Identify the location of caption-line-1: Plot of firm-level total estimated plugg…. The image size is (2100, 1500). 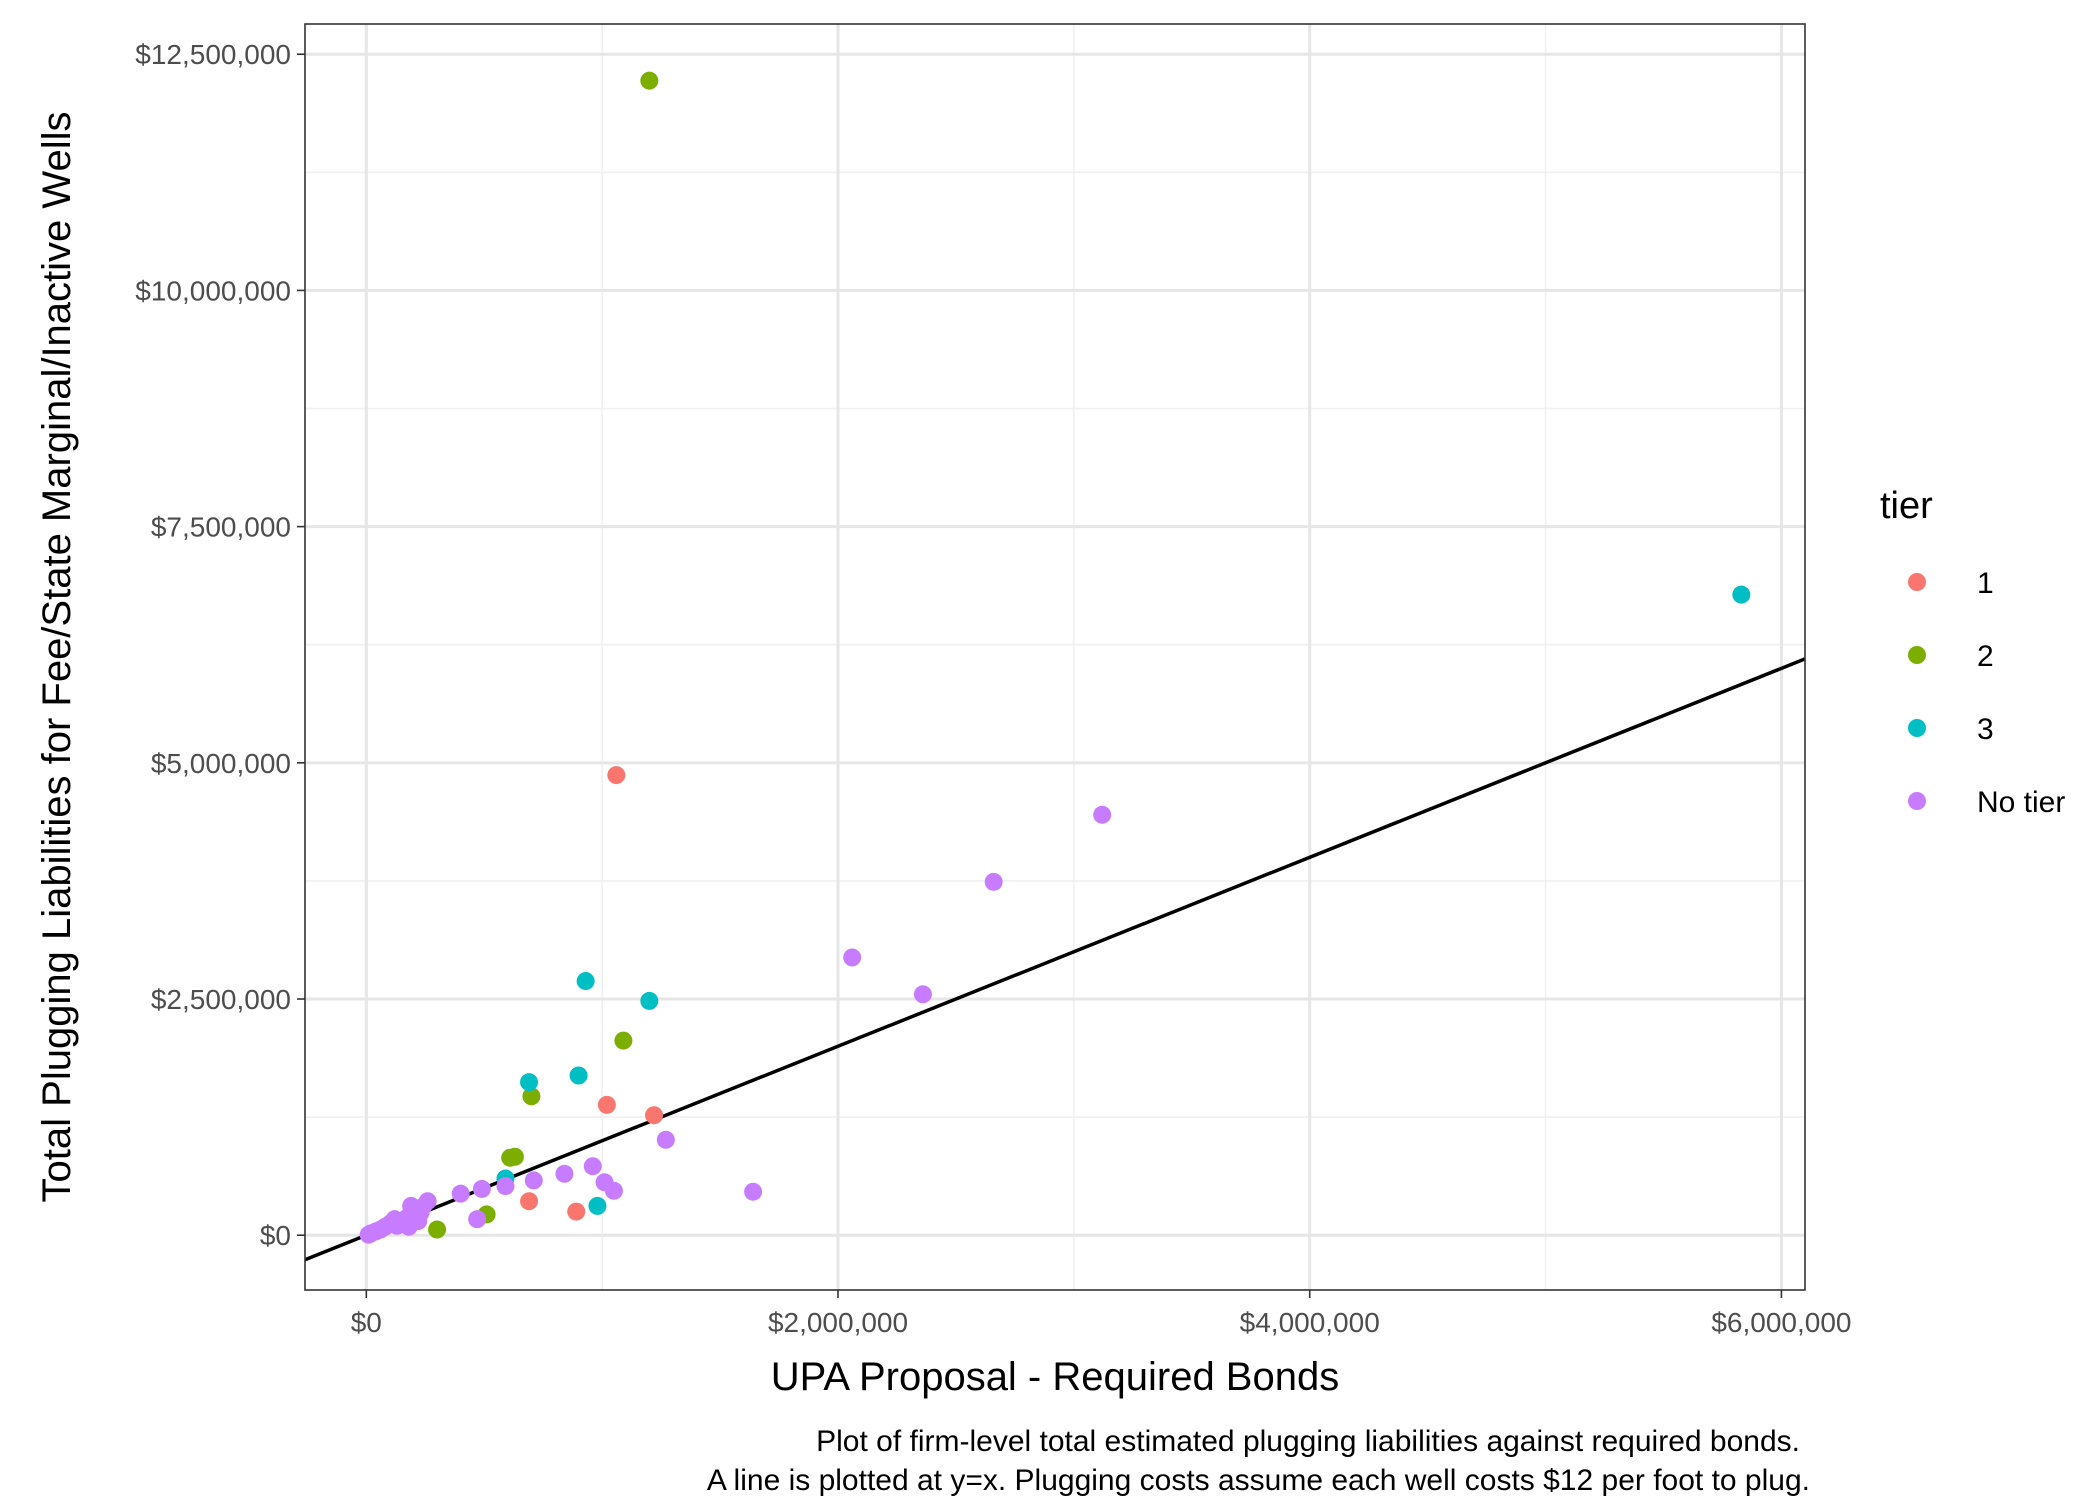
(1308, 1441).